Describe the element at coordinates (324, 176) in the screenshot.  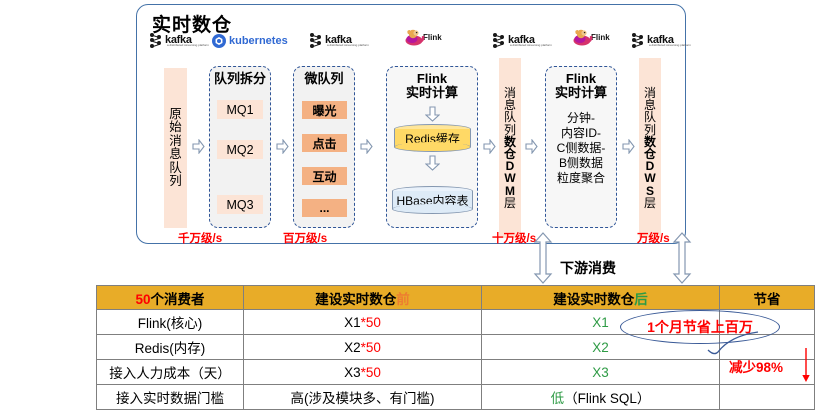
I see `micro-chip-interaction: 互动` at that location.